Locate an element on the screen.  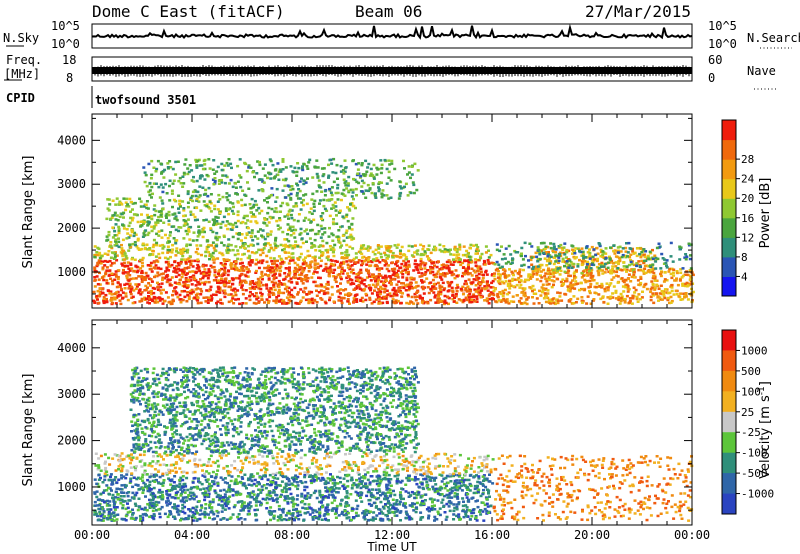
y-tick-label: 2000 is located at coordinates (71, 228).